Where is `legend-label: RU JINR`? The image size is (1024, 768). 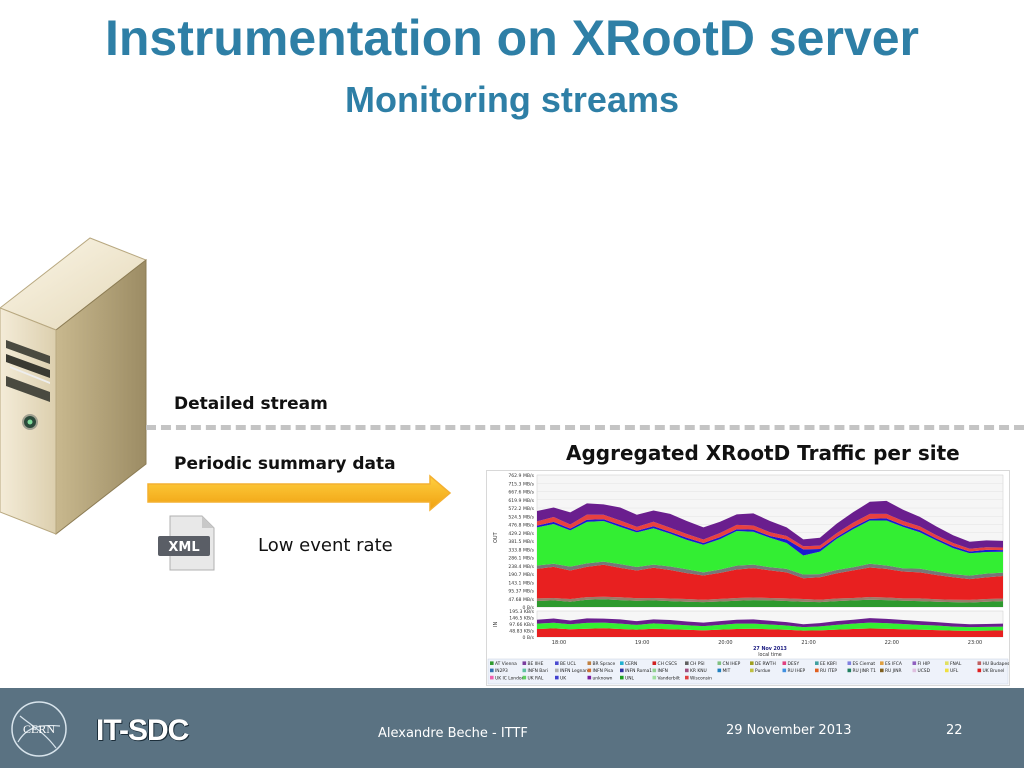
legend-label: RU JINR is located at coordinates (893, 671).